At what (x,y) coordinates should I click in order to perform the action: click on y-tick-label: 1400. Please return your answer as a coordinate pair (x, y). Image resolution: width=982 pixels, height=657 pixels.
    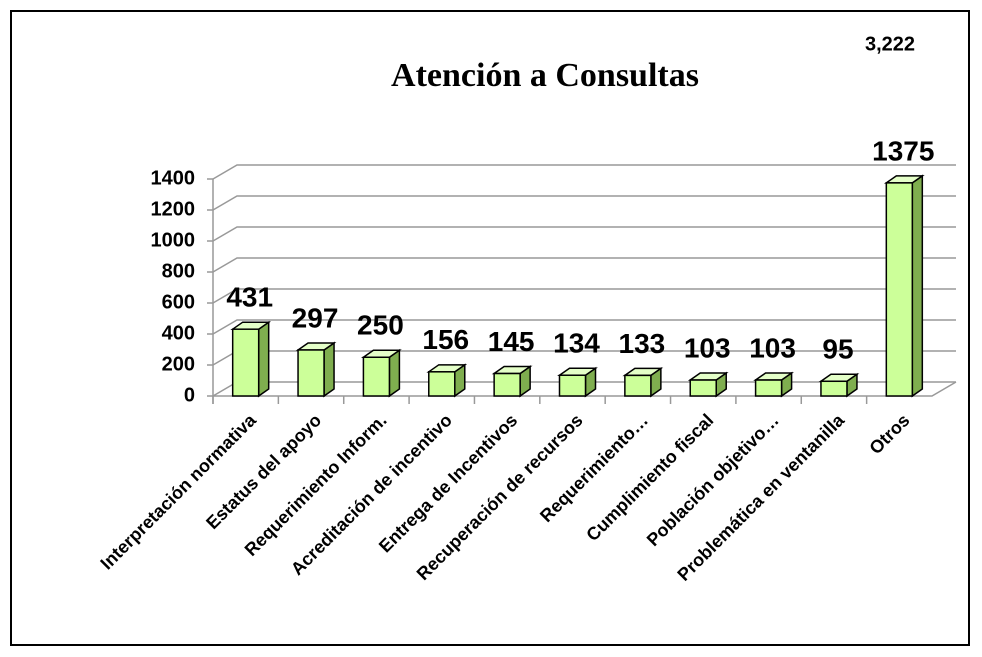
    Looking at the image, I should click on (173, 178).